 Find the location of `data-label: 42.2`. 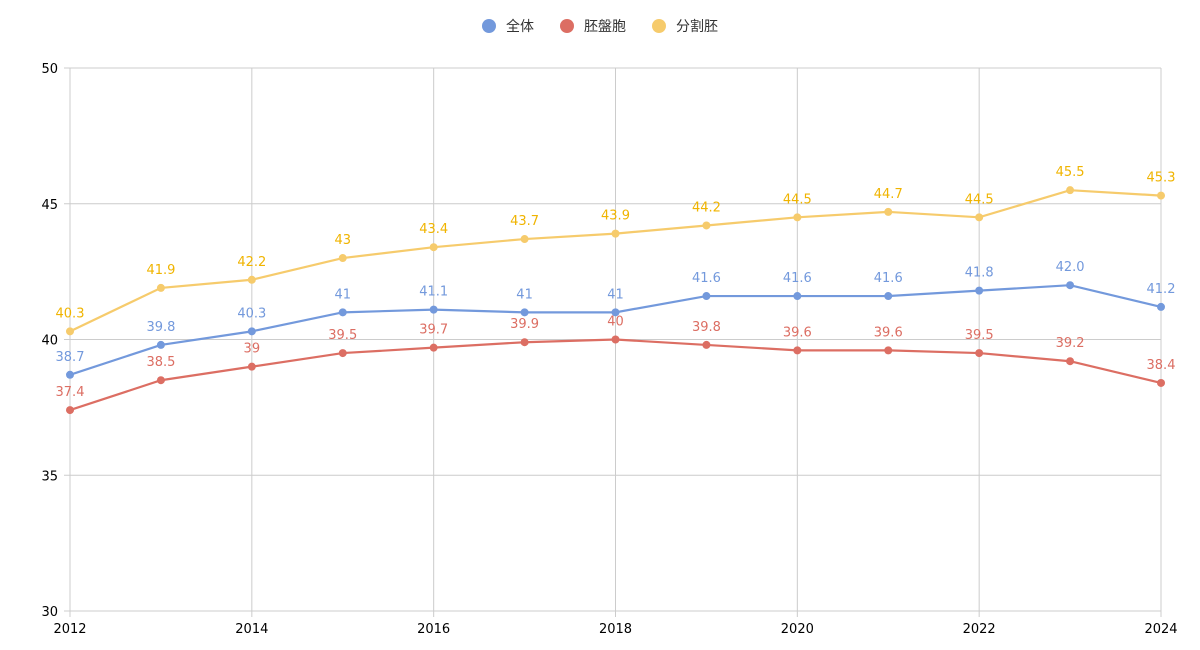

data-label: 42.2 is located at coordinates (251, 262).